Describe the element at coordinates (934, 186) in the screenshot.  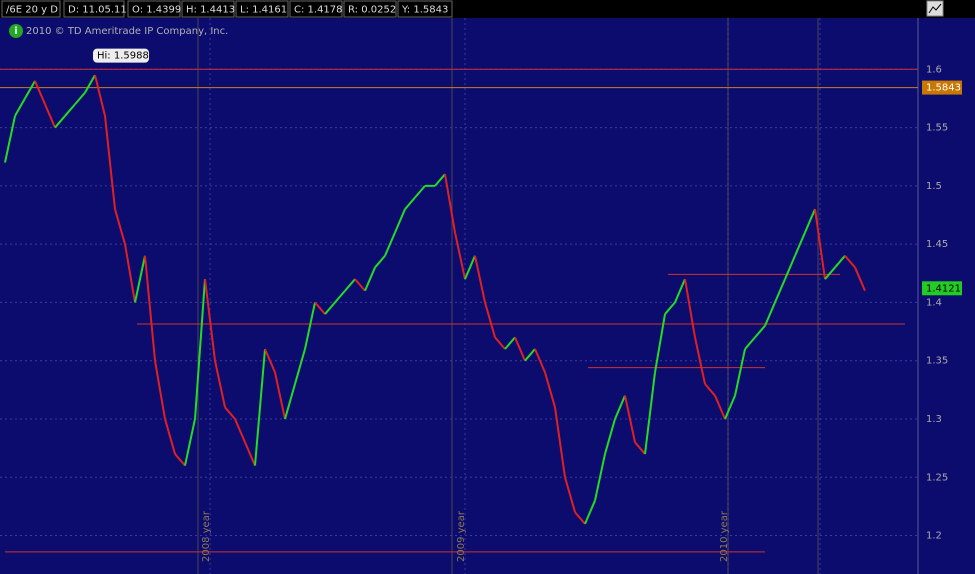
I see `y-tick-label: 1.5` at that location.